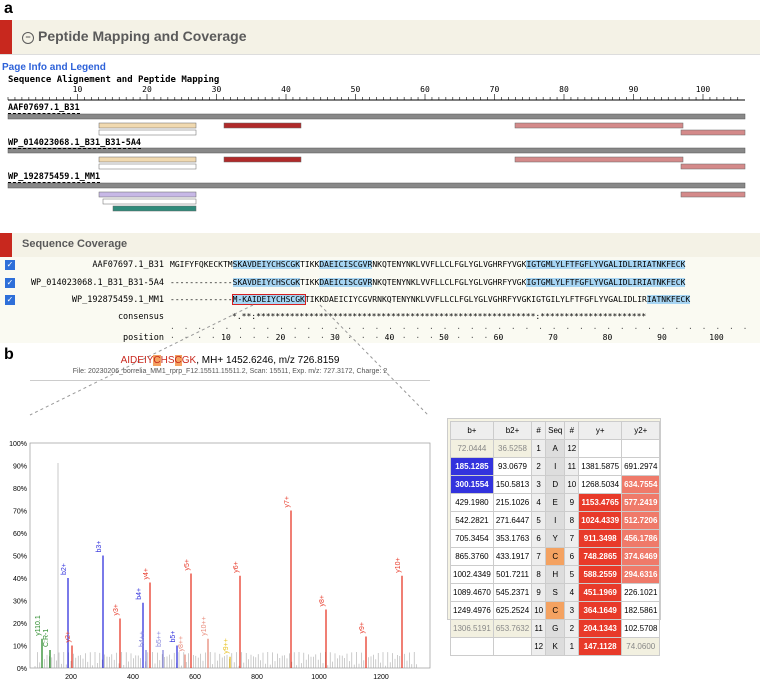 The height and width of the screenshot is (682, 760). Describe the element at coordinates (20, 467) in the screenshot. I see `y-tick-label: 90%` at that location.